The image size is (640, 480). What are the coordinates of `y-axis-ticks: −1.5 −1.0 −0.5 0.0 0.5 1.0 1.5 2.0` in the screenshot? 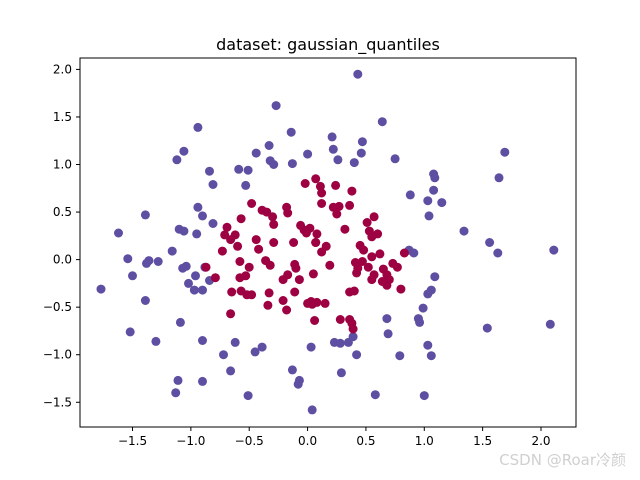 It's located at (61, 235).